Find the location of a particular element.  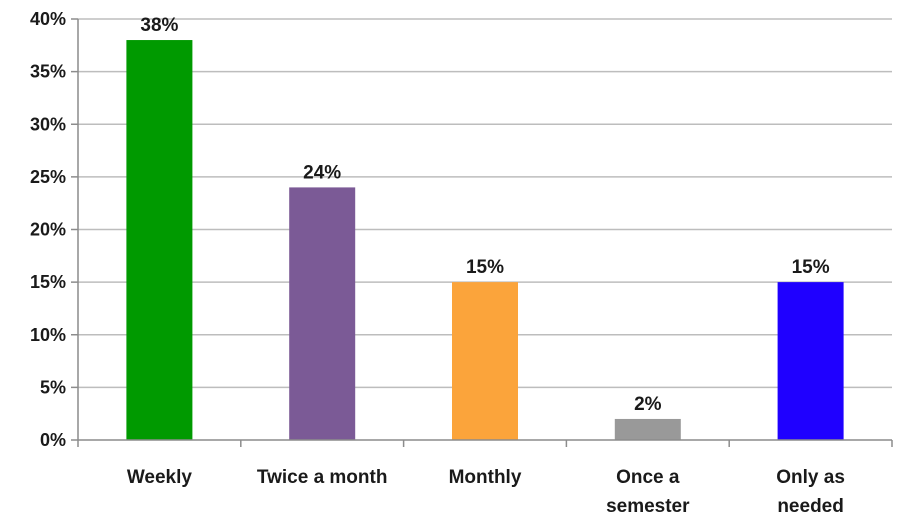

data-label: 24% is located at coordinates (322, 172).